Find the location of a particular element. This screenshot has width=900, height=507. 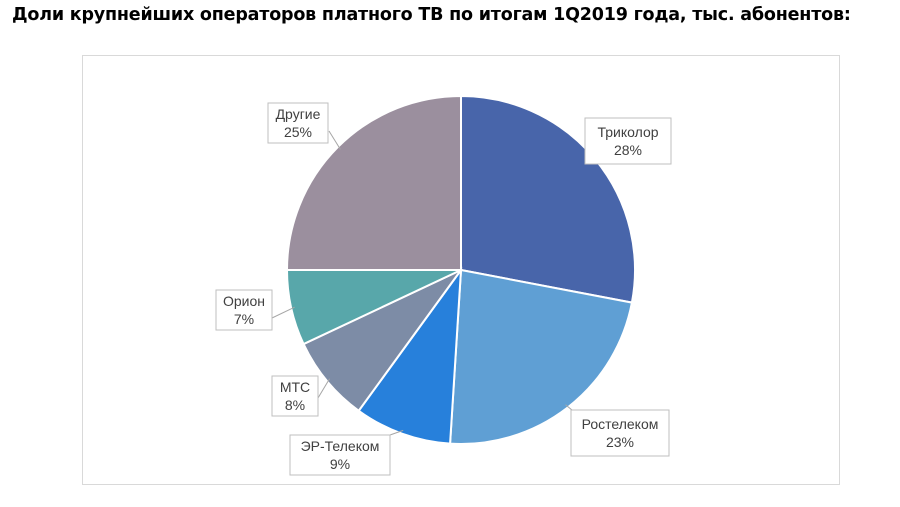

slice-percent-label: 9% is located at coordinates (340, 464).